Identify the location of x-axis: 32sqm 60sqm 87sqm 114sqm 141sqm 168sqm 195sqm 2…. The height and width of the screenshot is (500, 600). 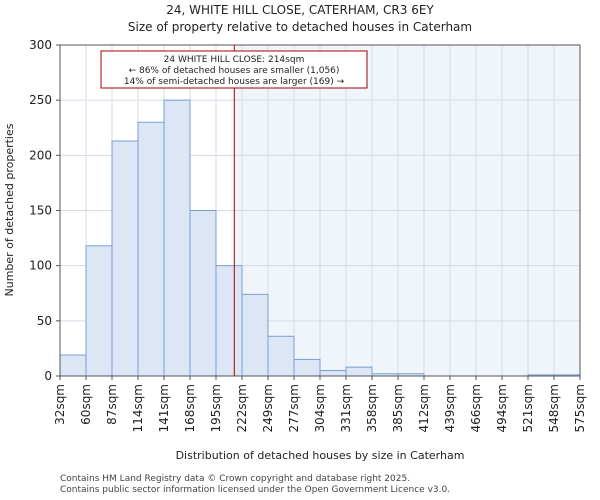
(320, 404).